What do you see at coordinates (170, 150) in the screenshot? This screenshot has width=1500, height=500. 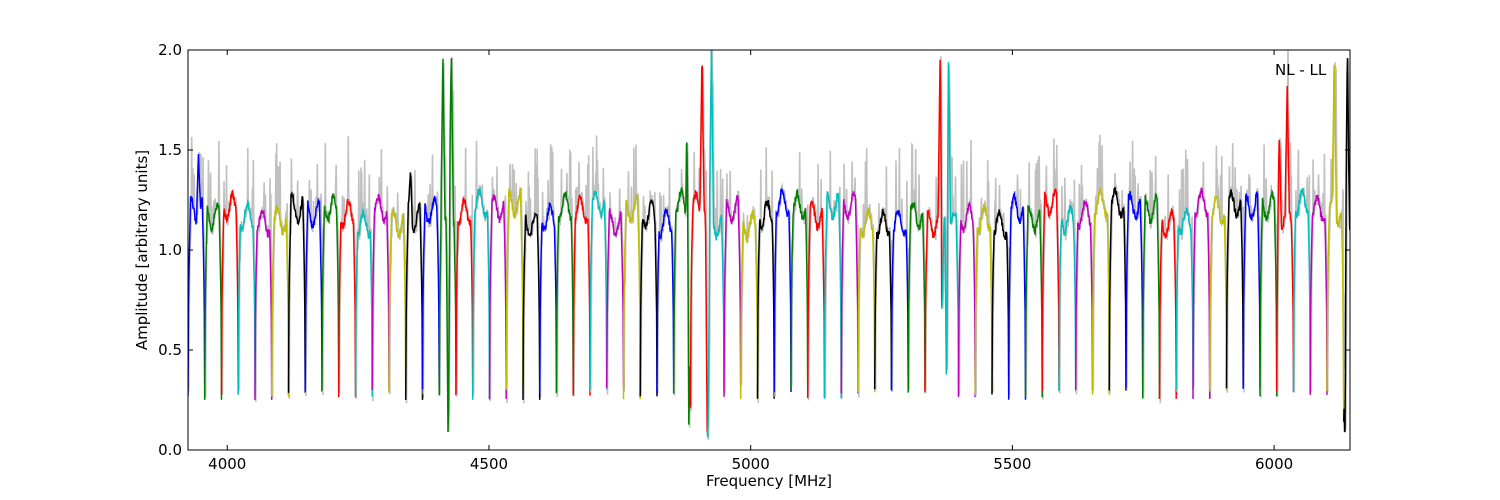 I see `y-tick-label: 1.5` at bounding box center [170, 150].